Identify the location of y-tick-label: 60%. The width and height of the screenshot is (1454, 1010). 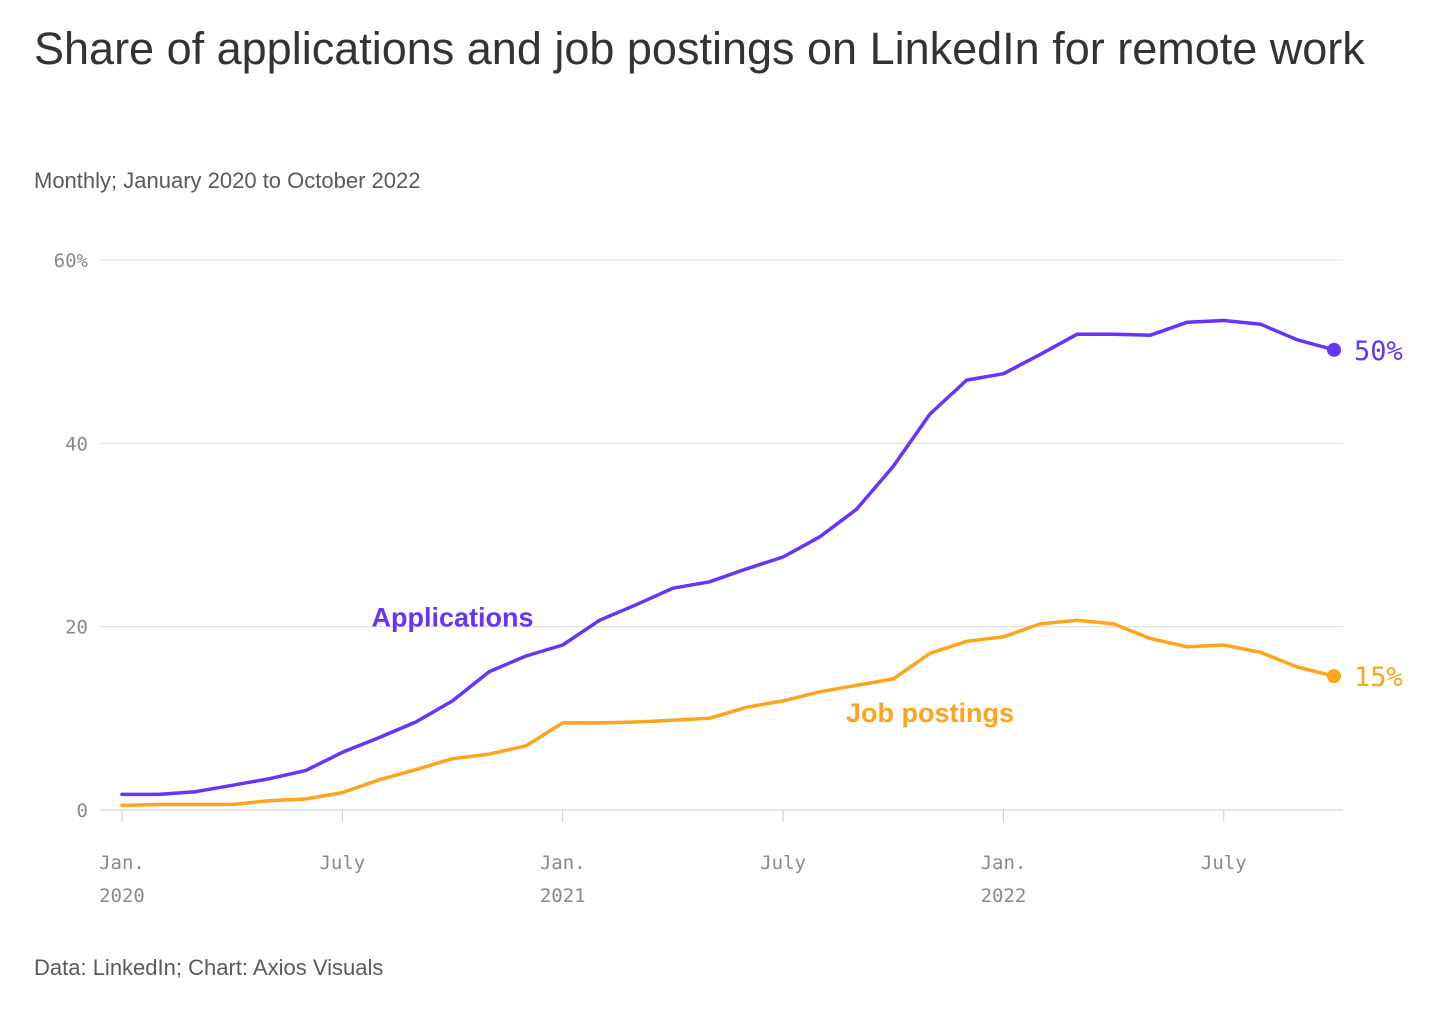
(71, 261).